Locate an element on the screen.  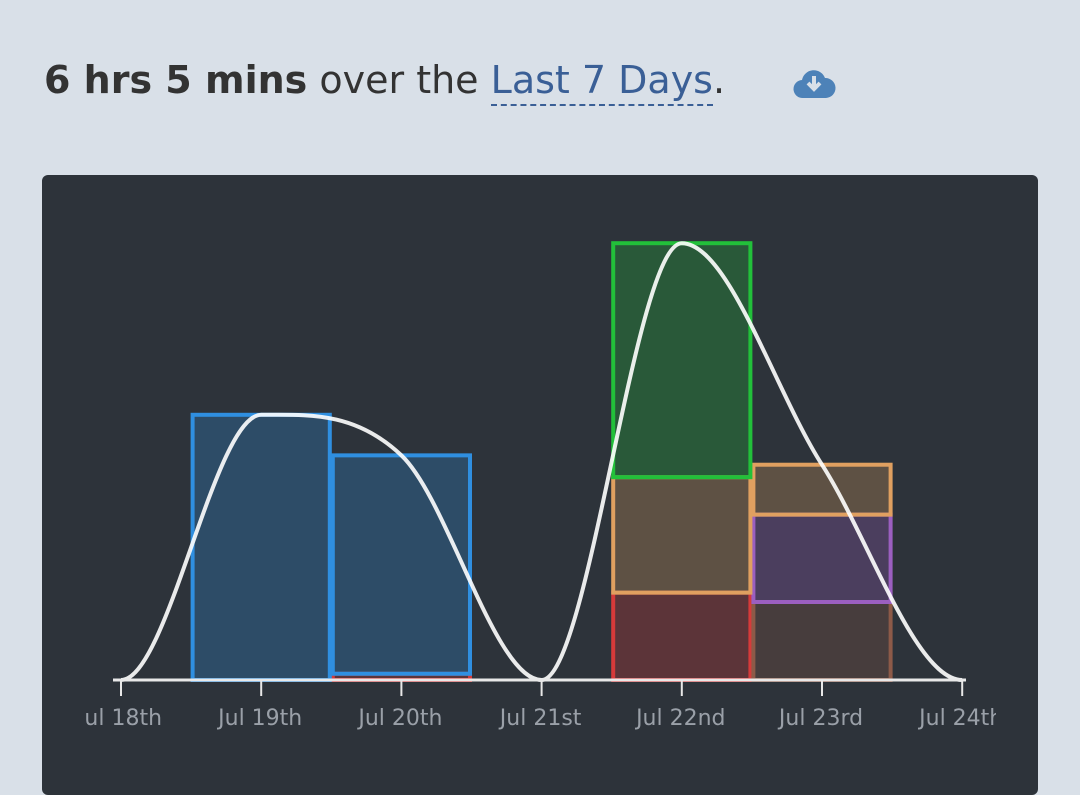
summary-text: over the is located at coordinates (399, 80).